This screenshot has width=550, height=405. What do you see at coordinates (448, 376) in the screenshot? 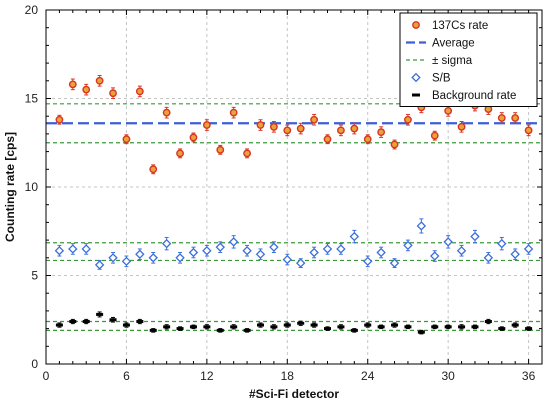
I see `x-tick-label: 30` at bounding box center [448, 376].